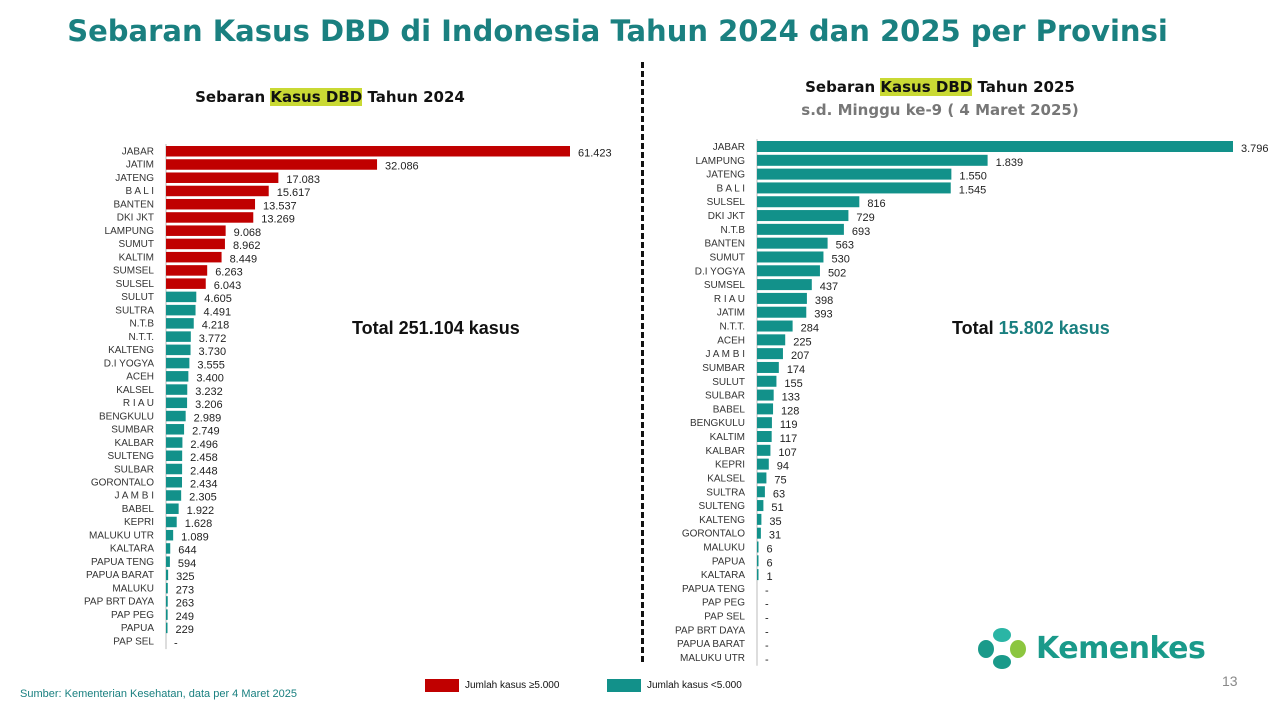 The height and width of the screenshot is (720, 1280). I want to click on chart-2025-category-label: KALTENG, so click(722, 520).